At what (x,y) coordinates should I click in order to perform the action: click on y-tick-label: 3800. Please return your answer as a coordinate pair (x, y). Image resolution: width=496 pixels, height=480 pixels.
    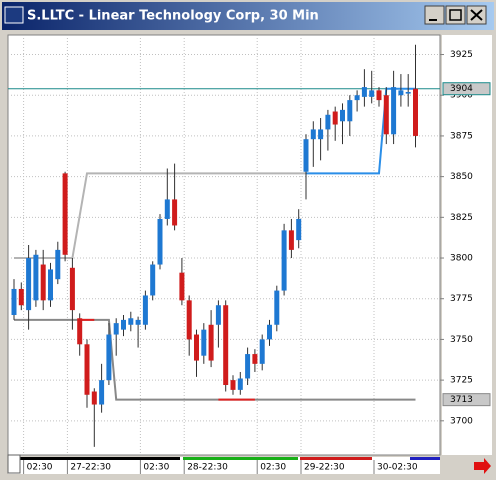
    Looking at the image, I should click on (461, 259).